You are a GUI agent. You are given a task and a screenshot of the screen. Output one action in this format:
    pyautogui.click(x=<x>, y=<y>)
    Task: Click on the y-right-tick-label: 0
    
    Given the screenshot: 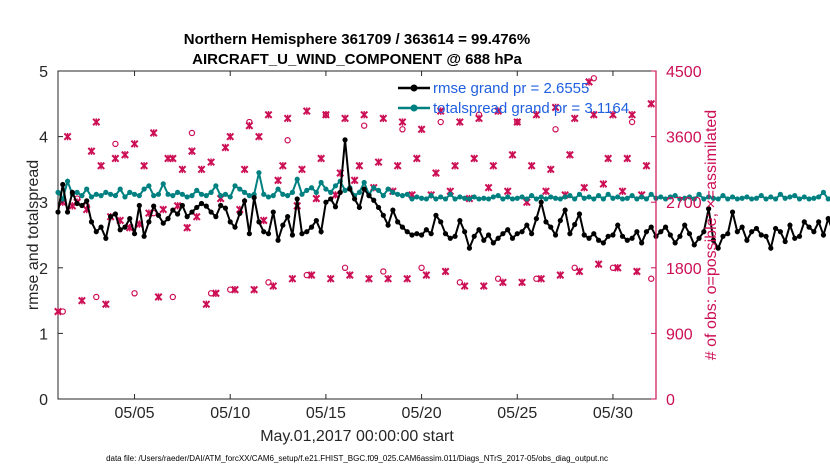 What is the action you would take?
    pyautogui.click(x=670, y=400)
    